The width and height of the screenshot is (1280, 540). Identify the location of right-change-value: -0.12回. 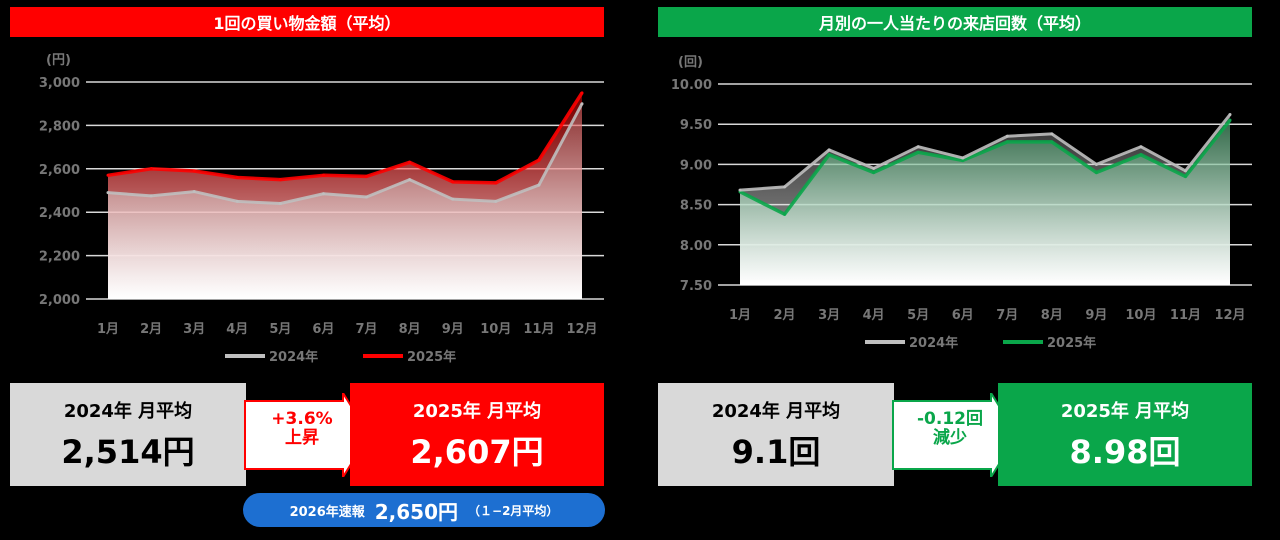
(950, 419).